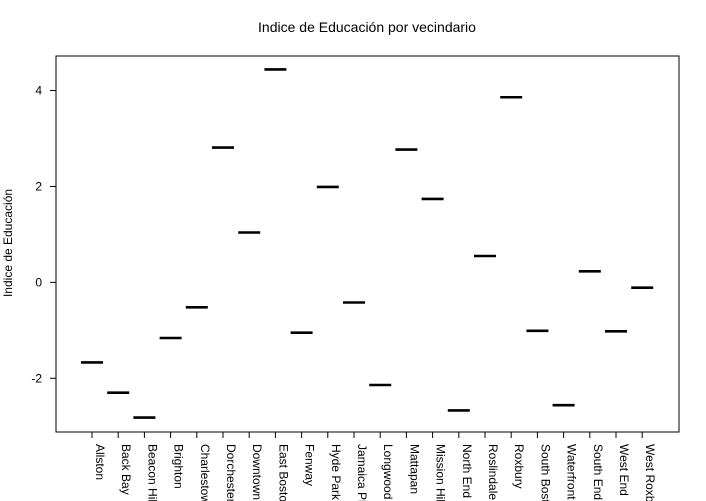 The height and width of the screenshot is (501, 706). What do you see at coordinates (367, 27) in the screenshot?
I see `chart-title: Indice de Educación por vecindario` at bounding box center [367, 27].